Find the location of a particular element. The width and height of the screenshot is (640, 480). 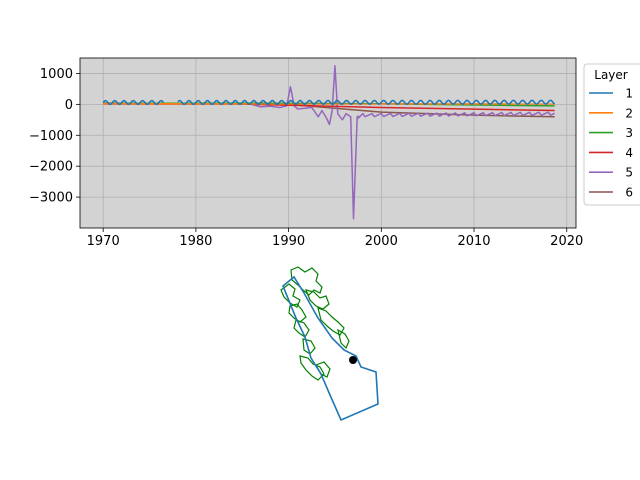

point-marker is located at coordinates (353, 360).